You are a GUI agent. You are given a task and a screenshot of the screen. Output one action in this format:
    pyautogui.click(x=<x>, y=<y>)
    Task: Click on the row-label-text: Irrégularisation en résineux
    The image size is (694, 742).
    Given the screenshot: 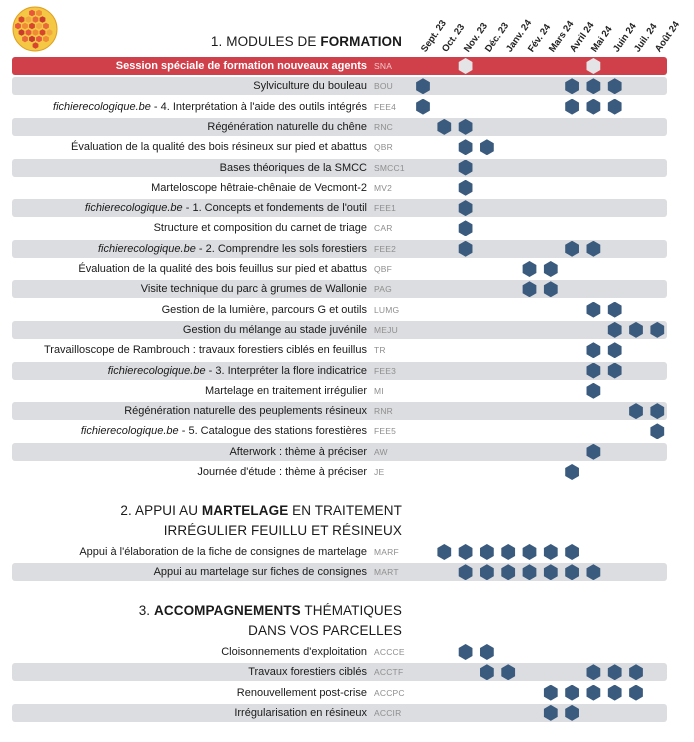 What is the action you would take?
    pyautogui.click(x=300, y=712)
    